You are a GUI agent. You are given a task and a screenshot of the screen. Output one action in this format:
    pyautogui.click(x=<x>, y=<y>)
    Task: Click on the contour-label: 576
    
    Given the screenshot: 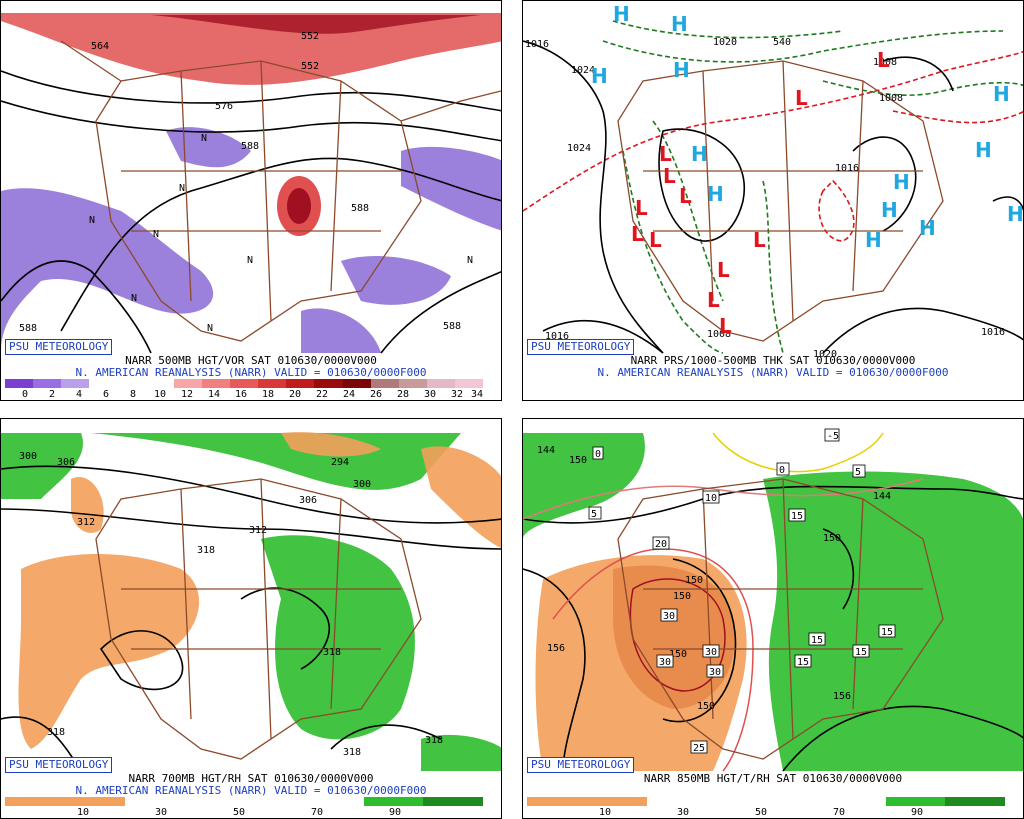 What is the action you would take?
    pyautogui.click(x=224, y=106)
    